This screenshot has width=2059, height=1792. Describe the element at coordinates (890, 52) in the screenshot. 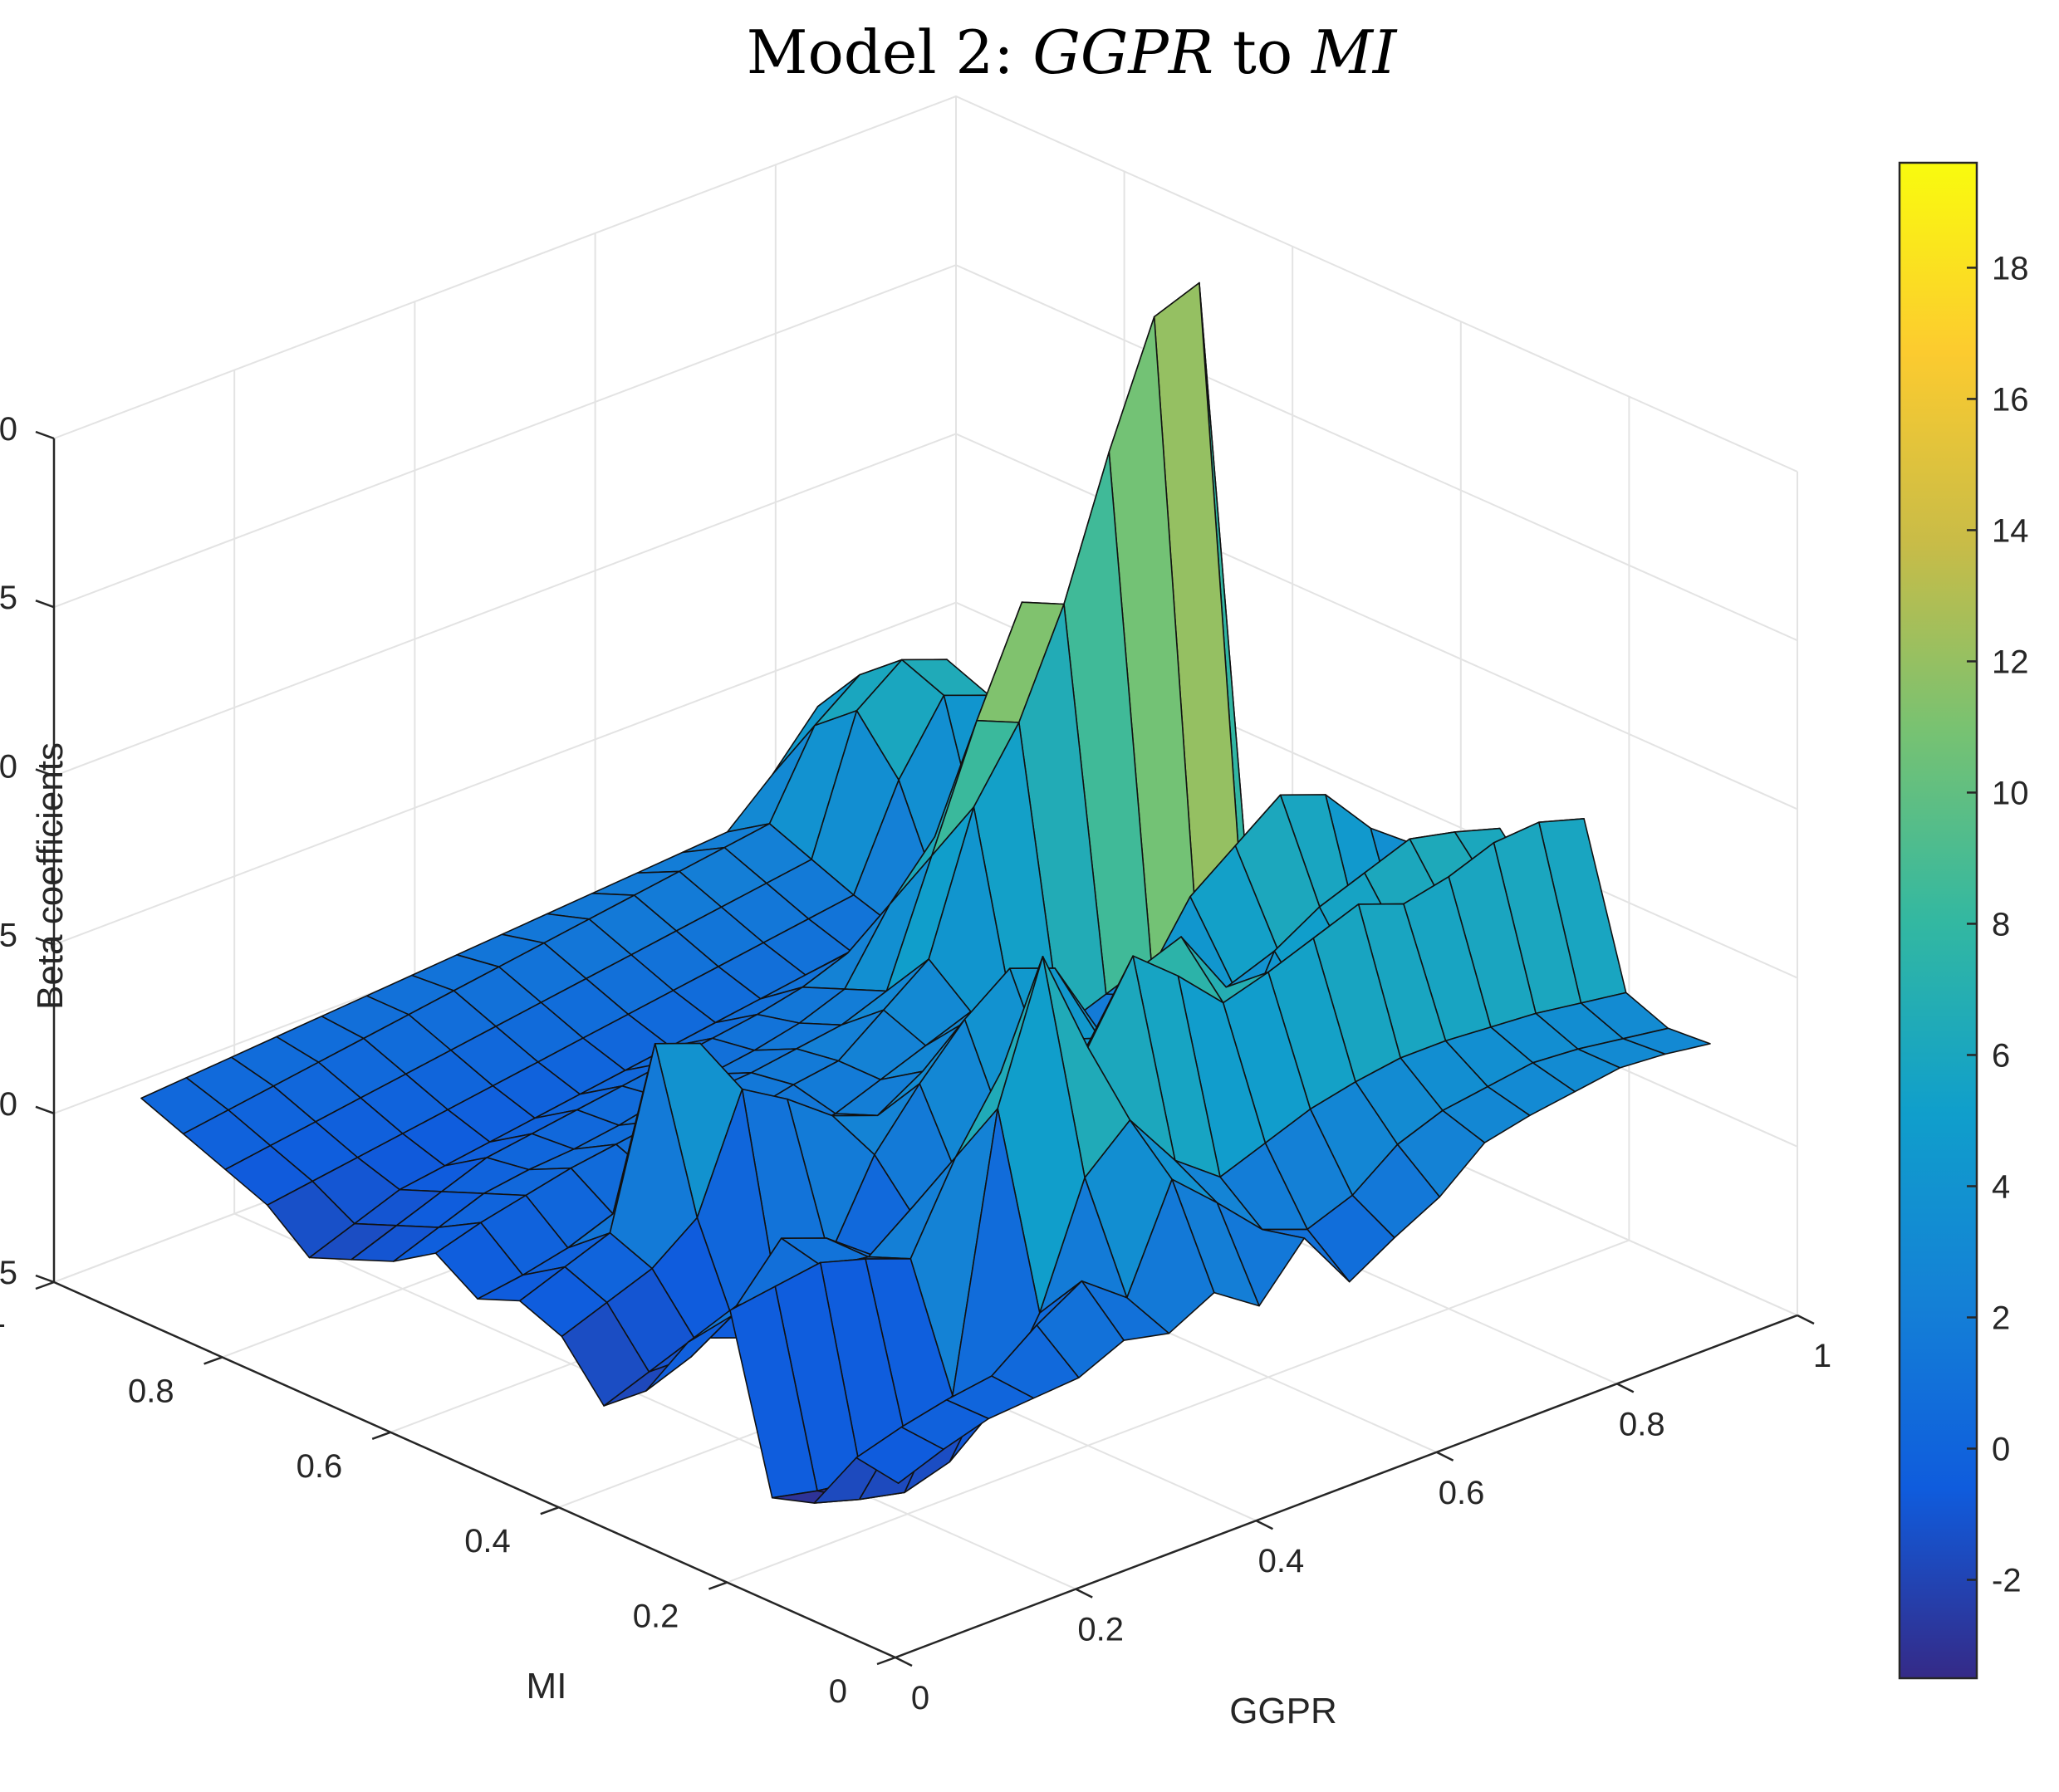

I see `title-part: Model 2:` at that location.